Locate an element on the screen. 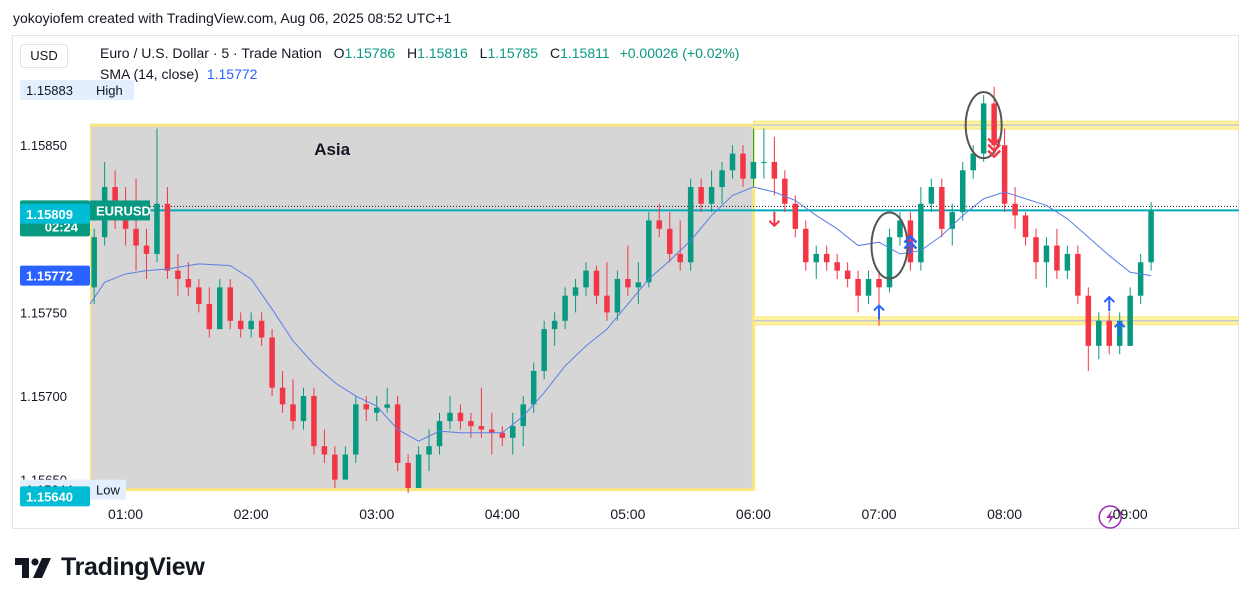  open-value: 1.15786 is located at coordinates (370, 53).